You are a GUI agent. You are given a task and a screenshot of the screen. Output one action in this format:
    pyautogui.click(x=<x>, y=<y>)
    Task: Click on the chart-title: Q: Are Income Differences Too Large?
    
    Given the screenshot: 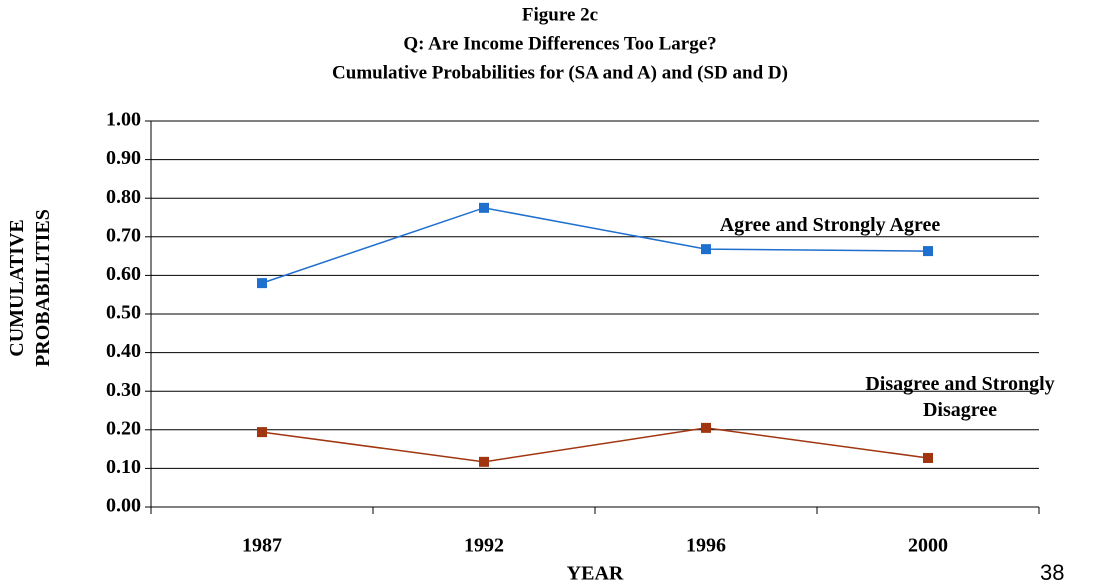 What is the action you would take?
    pyautogui.click(x=559, y=43)
    